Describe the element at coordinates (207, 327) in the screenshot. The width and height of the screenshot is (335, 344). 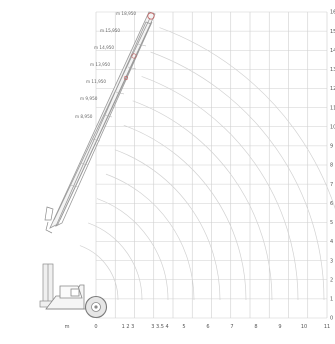
I see `x-tick-label: 6` at that location.